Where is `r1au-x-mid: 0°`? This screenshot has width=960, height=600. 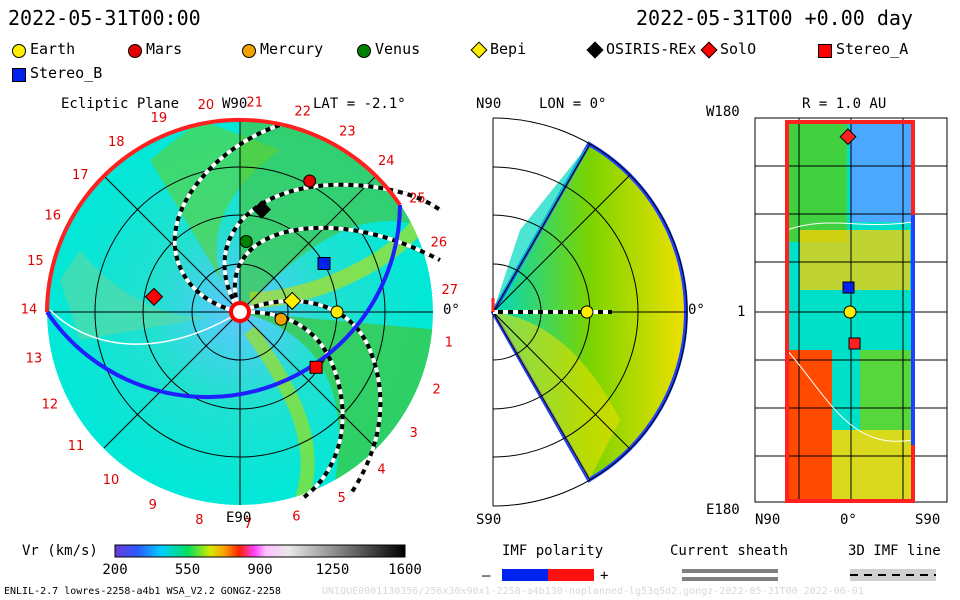 r1au-x-mid: 0° is located at coordinates (848, 520).